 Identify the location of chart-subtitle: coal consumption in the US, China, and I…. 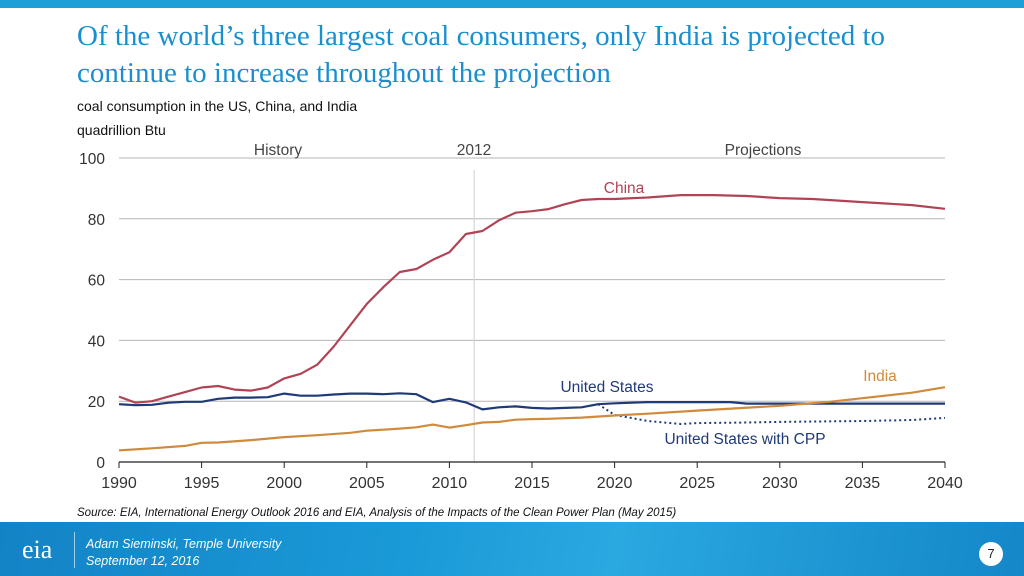
(217, 106).